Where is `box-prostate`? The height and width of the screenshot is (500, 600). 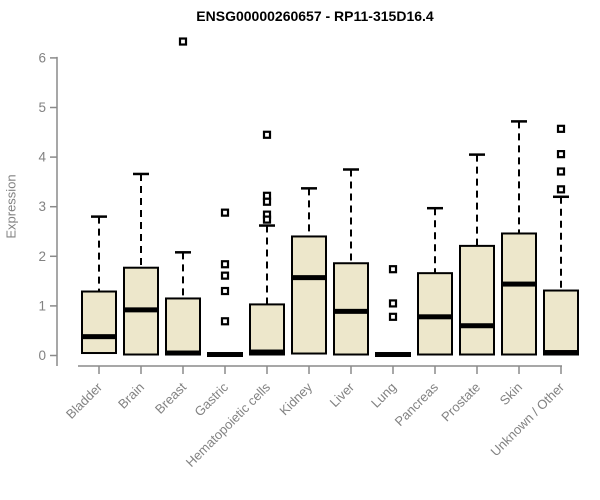 box-prostate is located at coordinates (477, 300).